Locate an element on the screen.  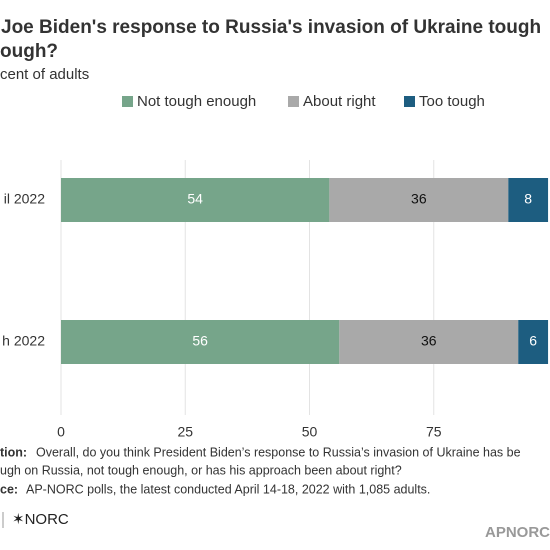
chart-subtitle: cent of adults is located at coordinates (44, 74).